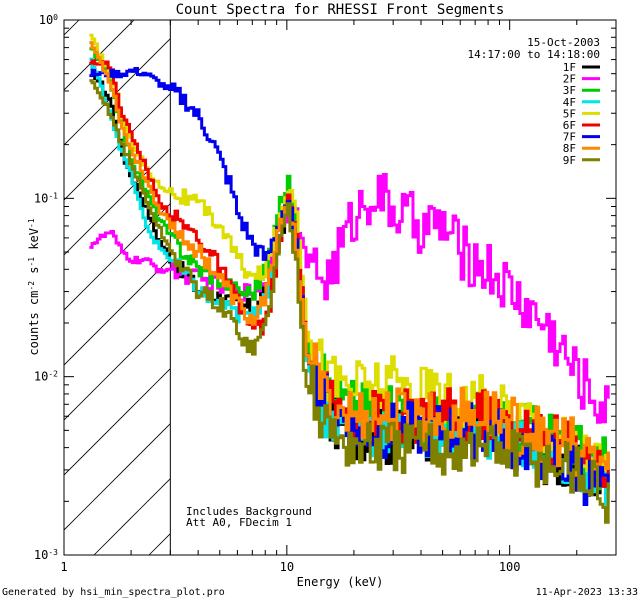  What do you see at coordinates (63, 567) in the screenshot?
I see `x-tick-label: 1` at bounding box center [63, 567].